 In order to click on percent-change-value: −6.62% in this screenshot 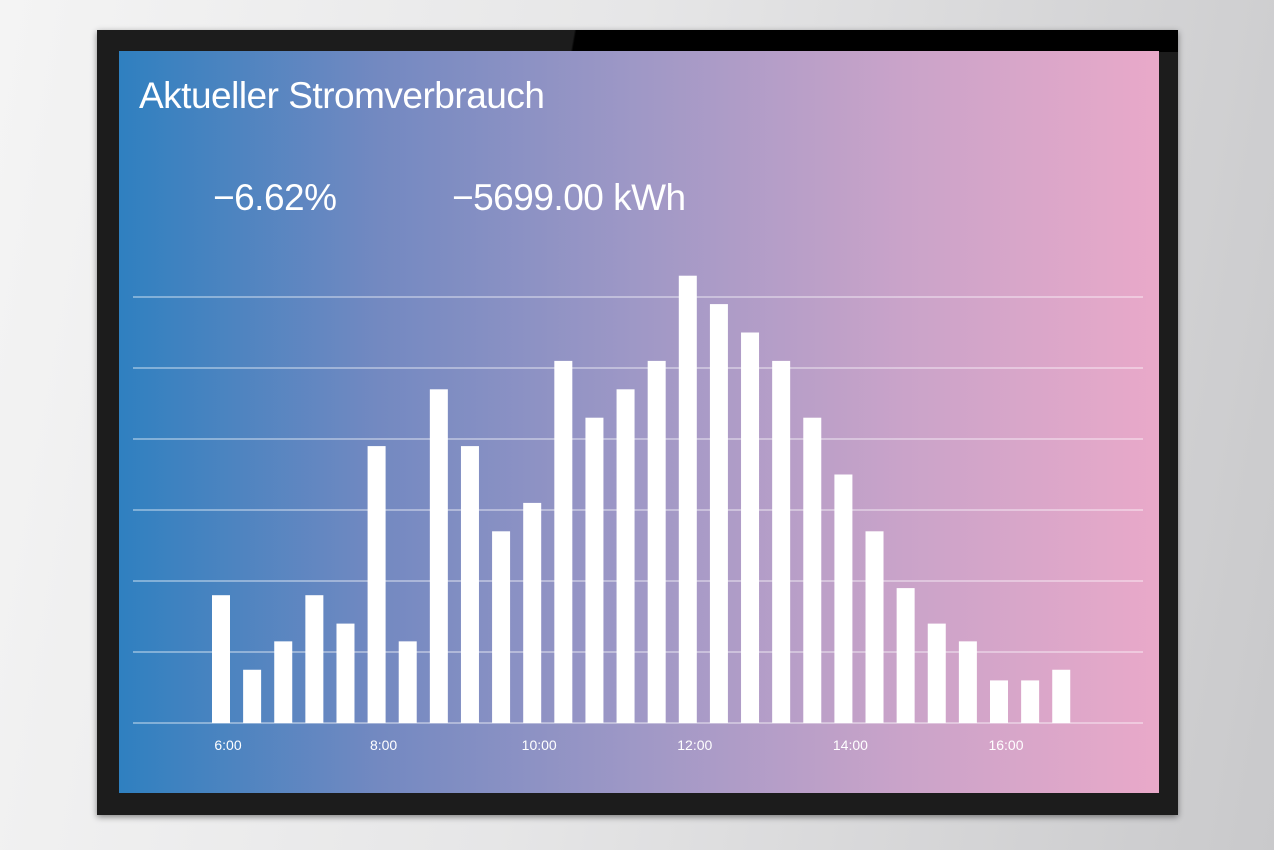, I will do `click(275, 197)`.